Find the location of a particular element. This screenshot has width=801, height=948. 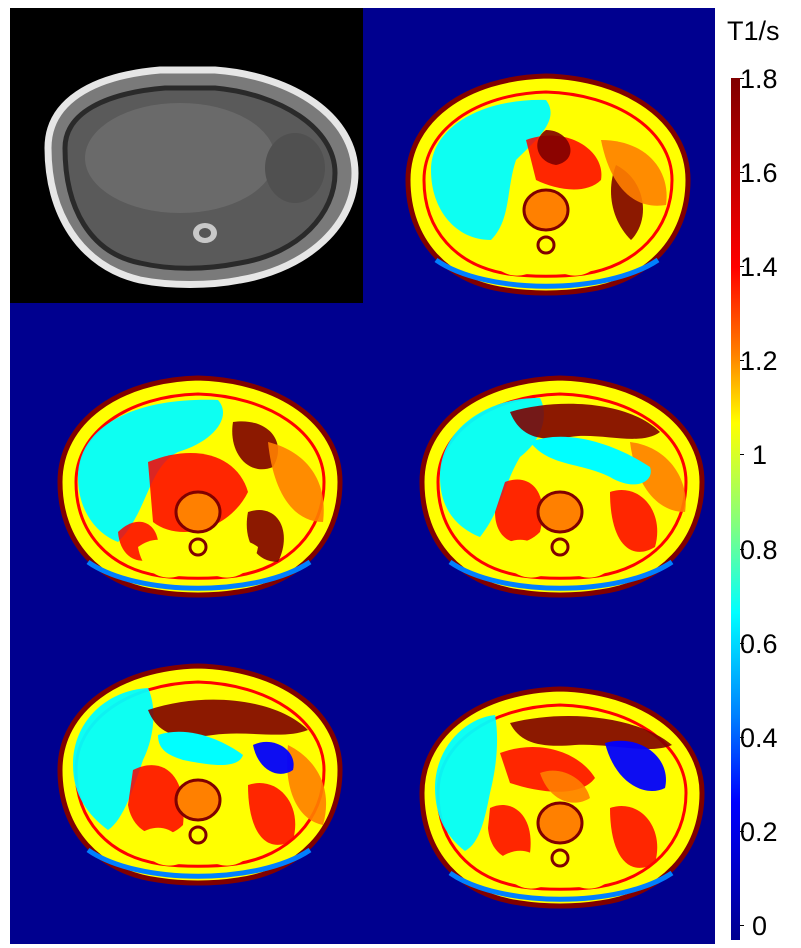

colorbar-tick-label: 1.8 is located at coordinates (759, 79).